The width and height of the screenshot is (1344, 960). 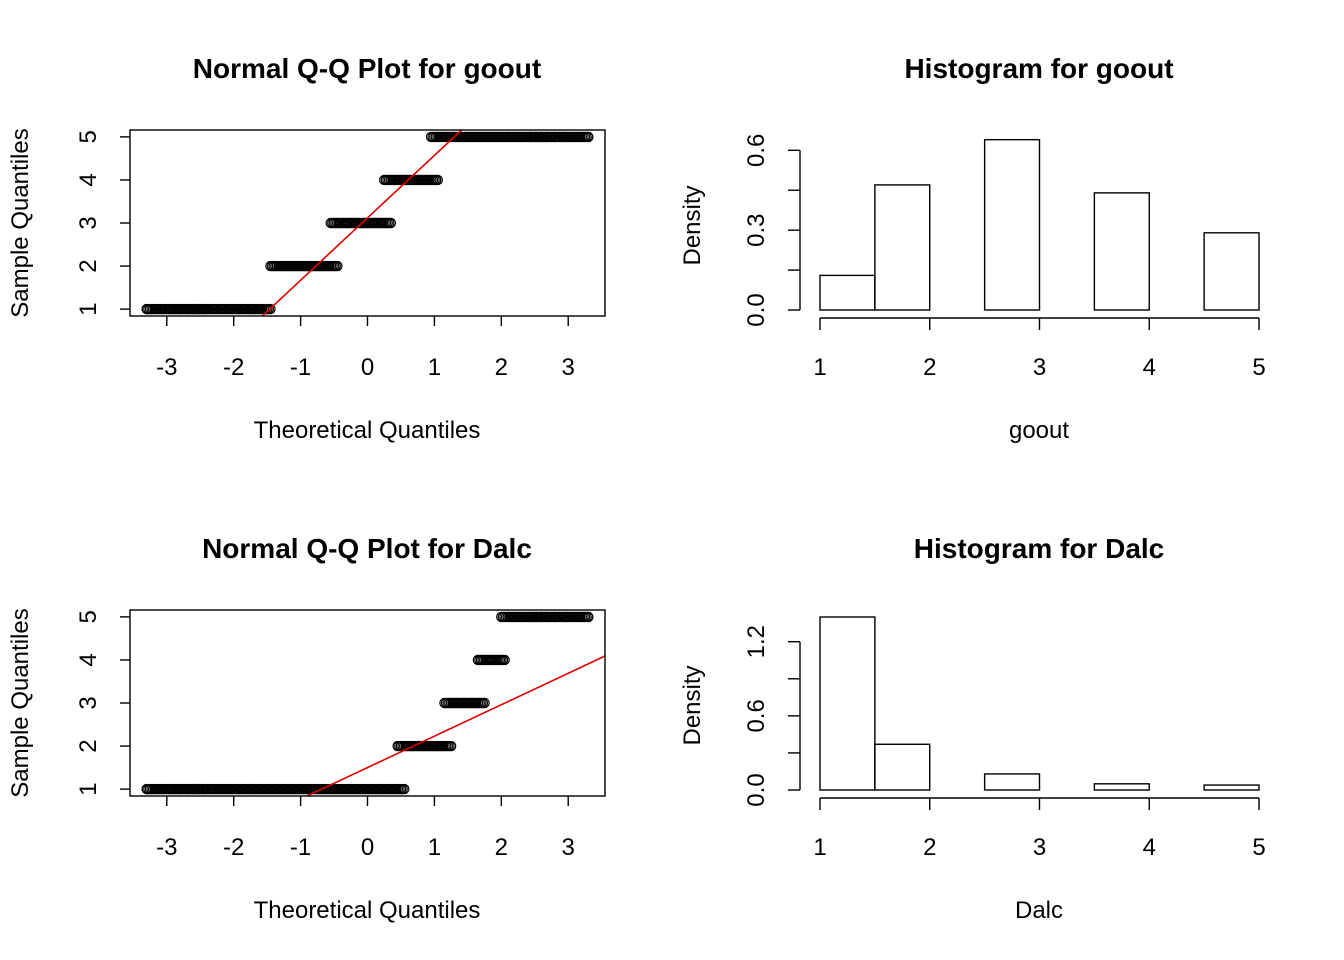 What do you see at coordinates (756, 229) in the screenshot?
I see `y-tick-label: 0.3` at bounding box center [756, 229].